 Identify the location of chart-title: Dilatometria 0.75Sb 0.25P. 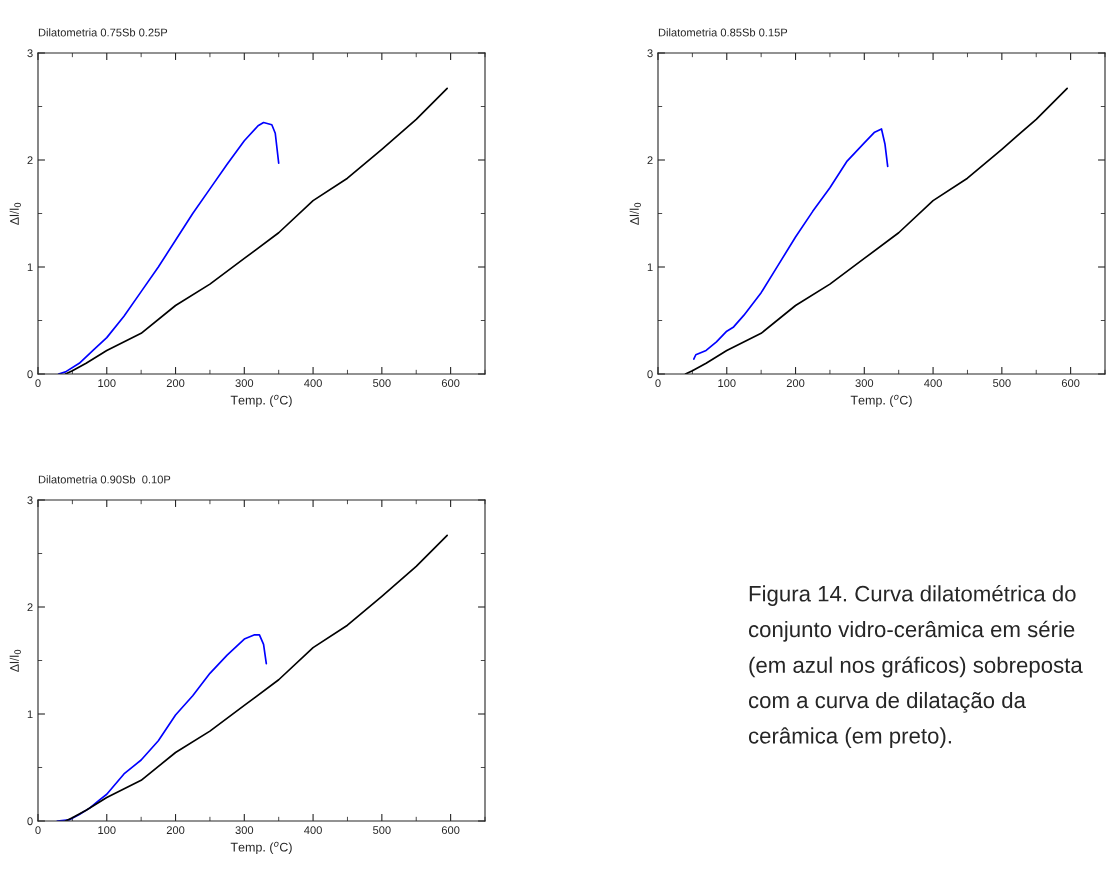
(103, 32).